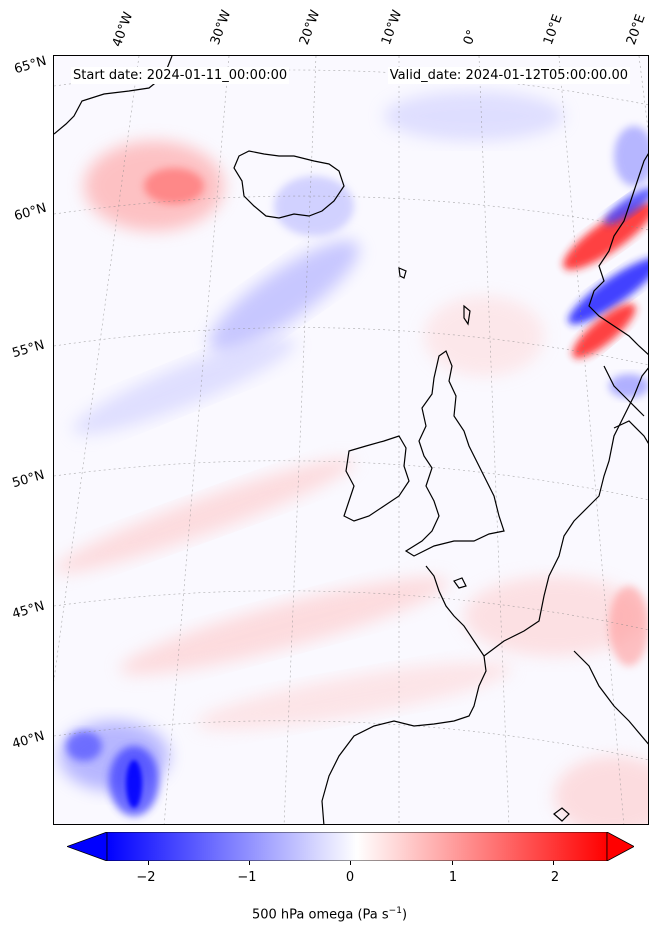 Image resolution: width=659 pixels, height=936 pixels. I want to click on lat-label-55n: 55°N, so click(28, 349).